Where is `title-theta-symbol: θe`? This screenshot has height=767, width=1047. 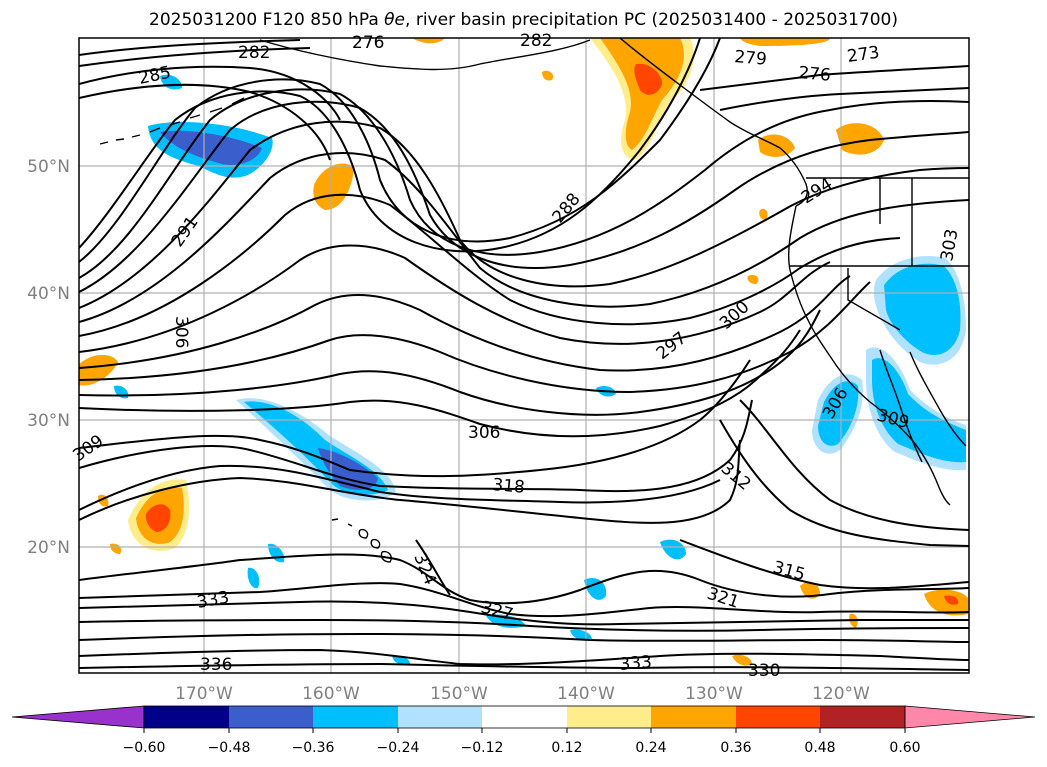
title-theta-symbol: θe is located at coordinates (395, 20).